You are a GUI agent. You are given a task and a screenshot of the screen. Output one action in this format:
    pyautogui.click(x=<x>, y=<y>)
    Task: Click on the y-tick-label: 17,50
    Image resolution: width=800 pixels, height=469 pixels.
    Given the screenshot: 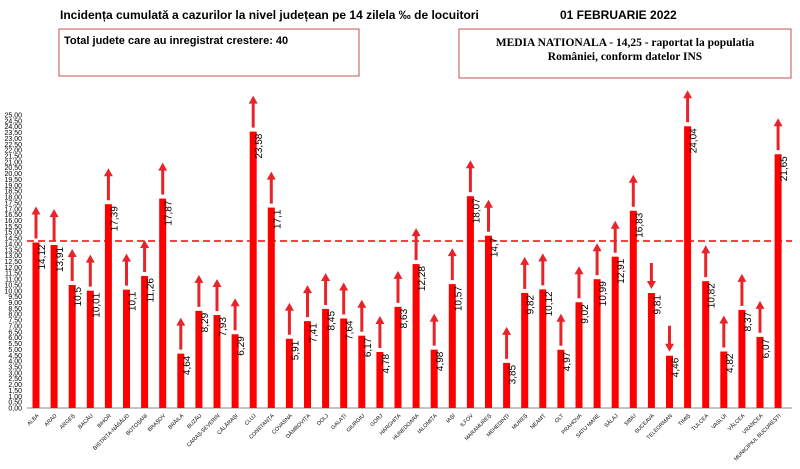 What is the action you would take?
    pyautogui.click(x=13, y=203)
    